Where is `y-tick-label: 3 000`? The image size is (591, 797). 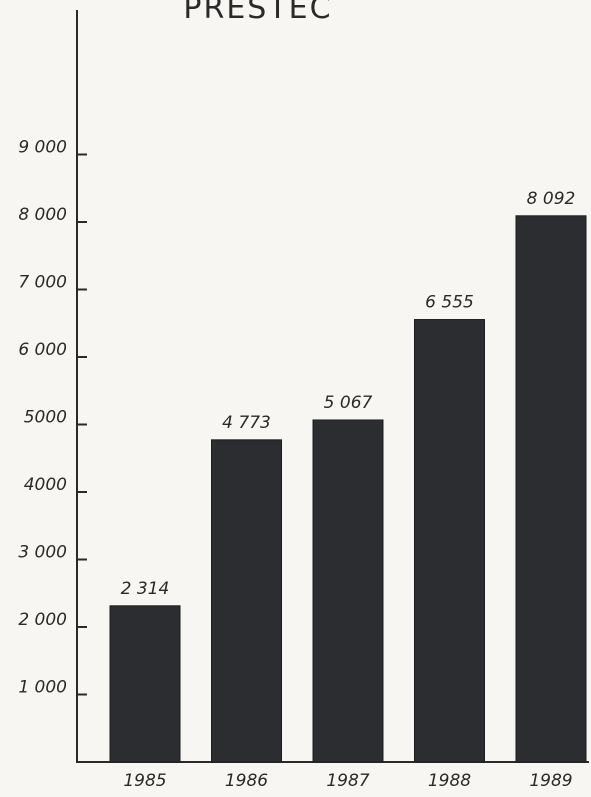
y-tick-label: 3 000 is located at coordinates (42, 553).